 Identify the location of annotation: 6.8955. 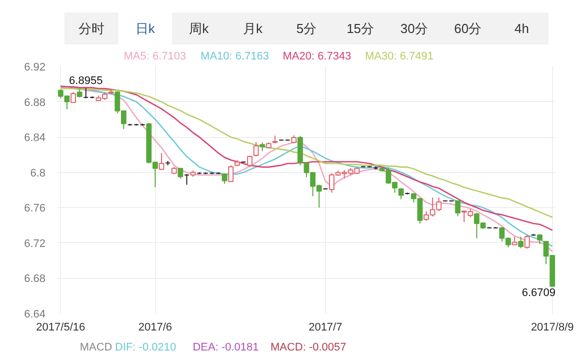
(86, 81).